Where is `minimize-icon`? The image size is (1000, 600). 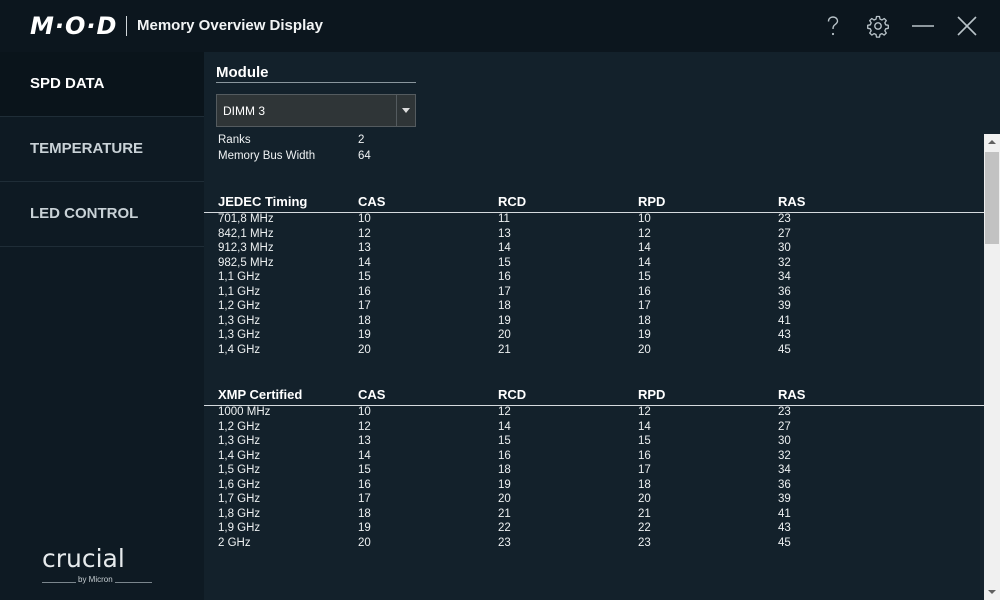 minimize-icon is located at coordinates (923, 26).